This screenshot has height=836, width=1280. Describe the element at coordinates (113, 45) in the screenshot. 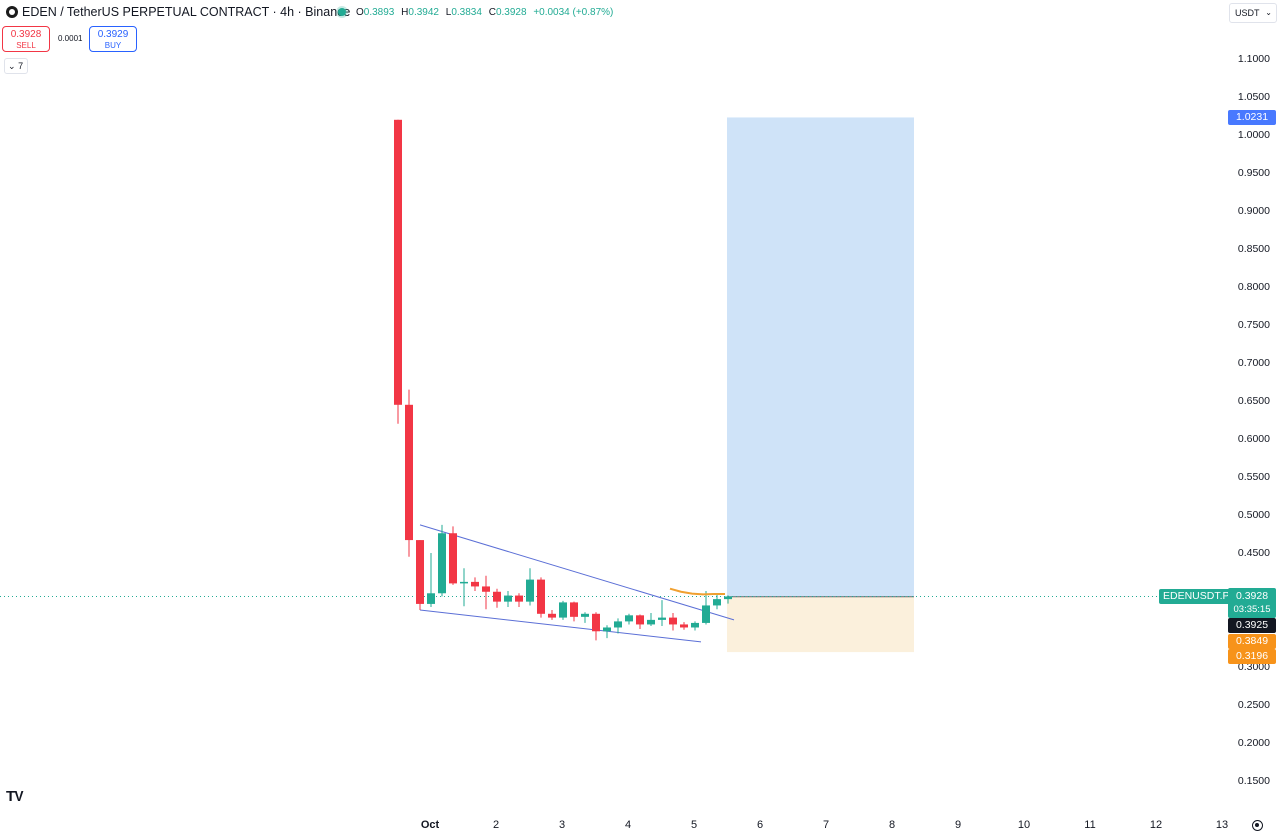

I see `buy-label: BUY` at that location.